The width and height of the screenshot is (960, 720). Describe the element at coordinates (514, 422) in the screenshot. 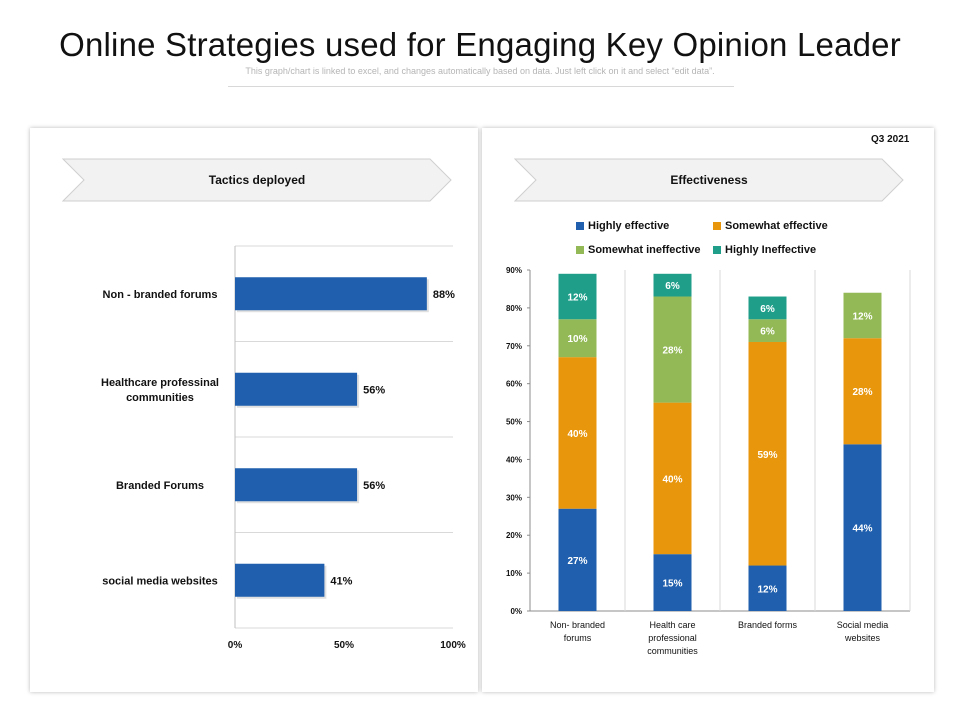

I see `y-tick-label: 50%` at that location.